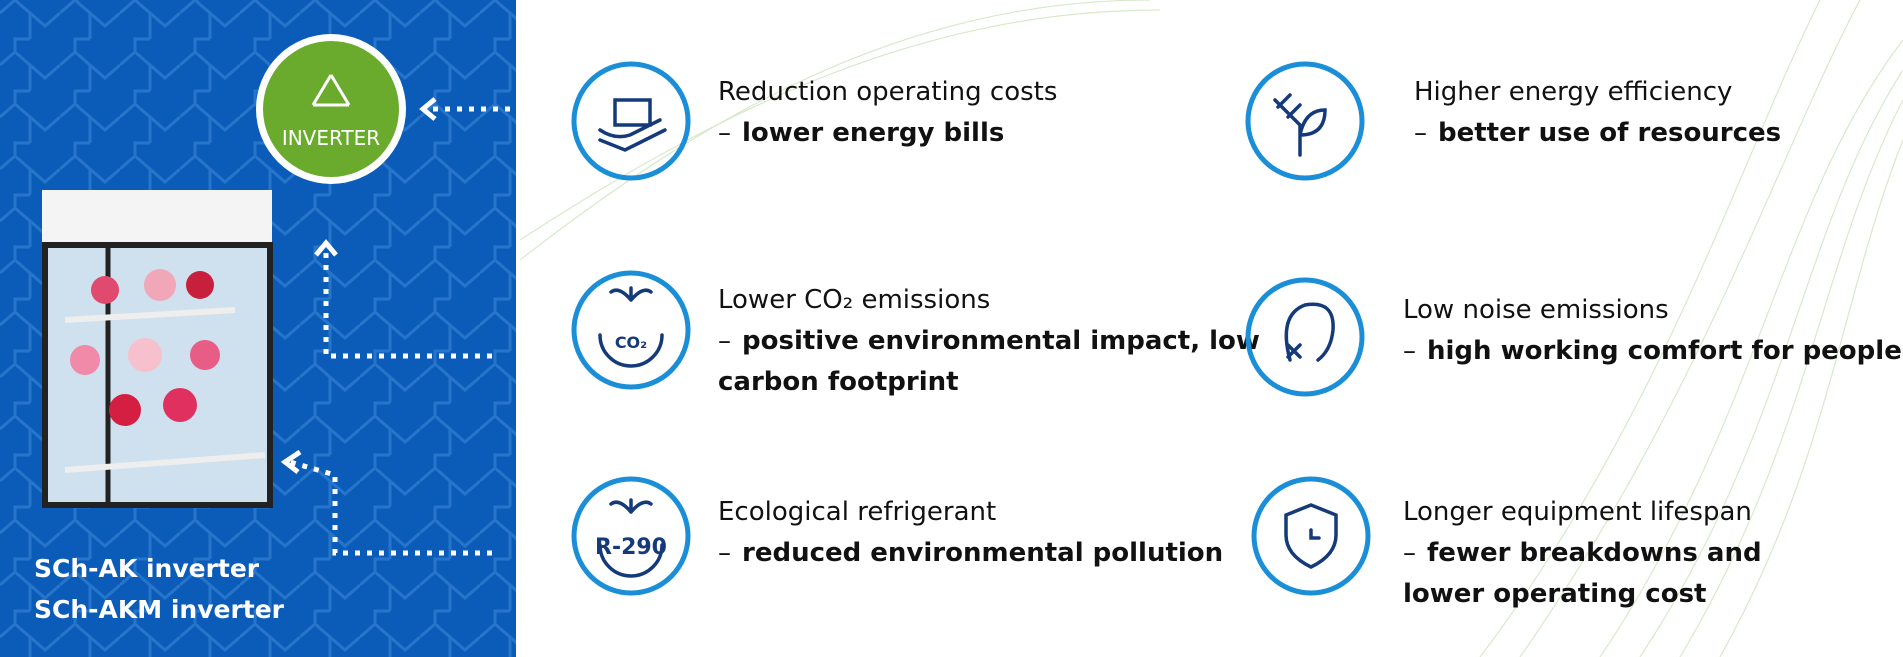 Image resolution: width=1903 pixels, height=657 pixels. I want to click on badge-icon, so click(331, 90).